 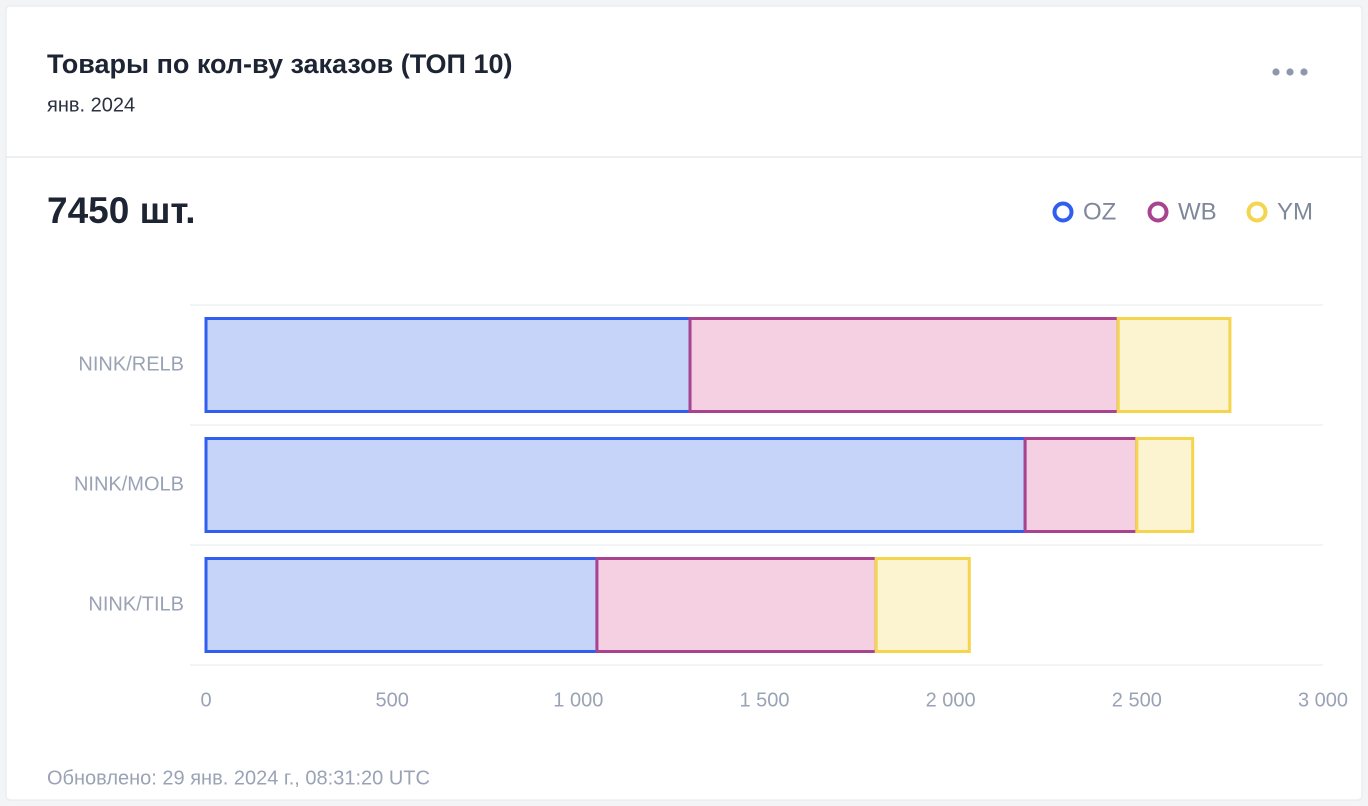 I want to click on y-tick-label: NINK/TILB, so click(x=136, y=604).